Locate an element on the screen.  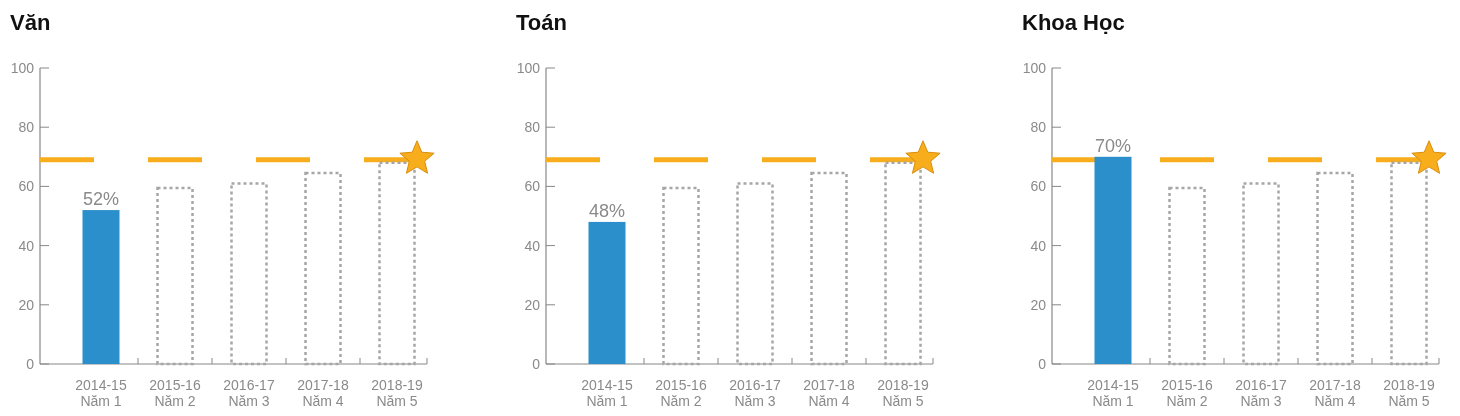
chart-title: Văn is located at coordinates (30, 22).